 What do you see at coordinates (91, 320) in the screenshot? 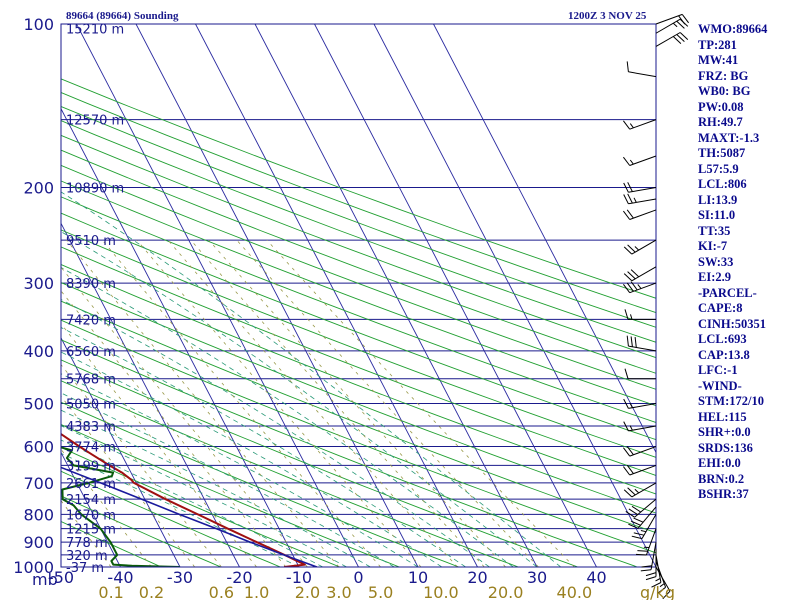
I see `height-label: 7420 m` at bounding box center [91, 320].